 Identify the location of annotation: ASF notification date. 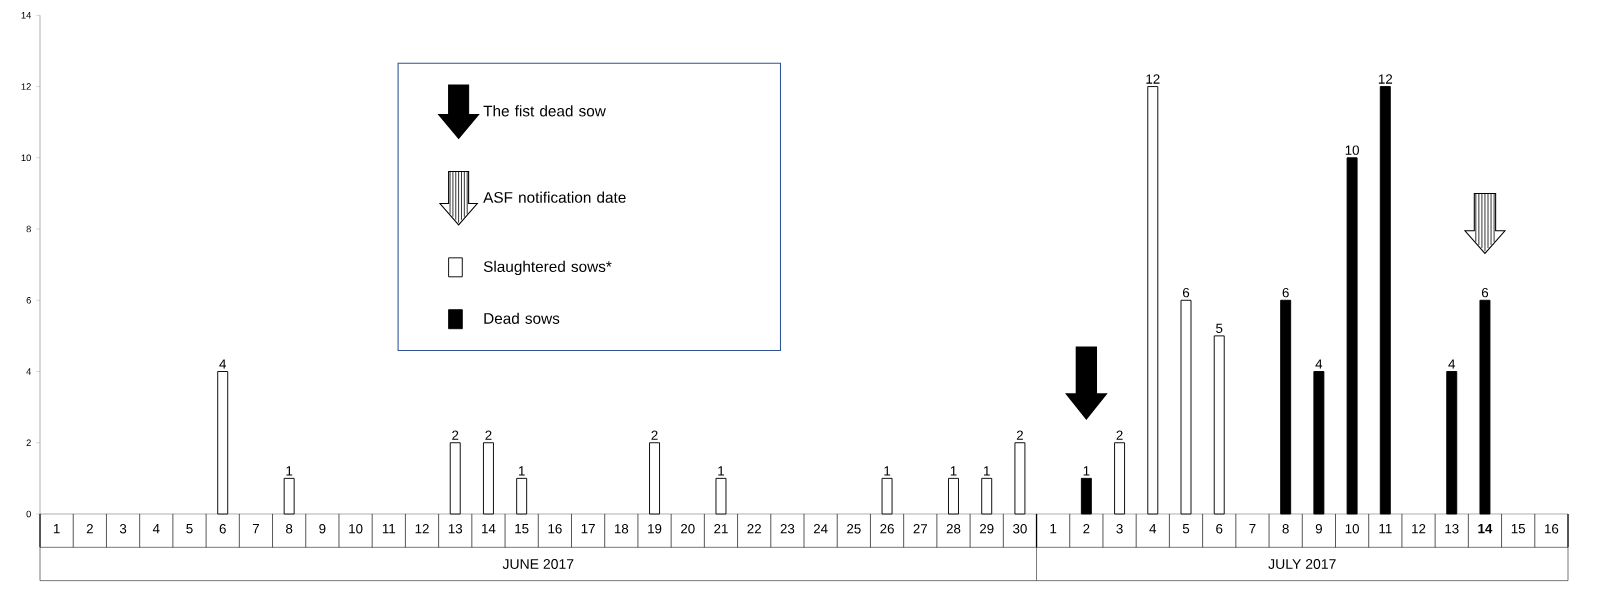
(554, 197).